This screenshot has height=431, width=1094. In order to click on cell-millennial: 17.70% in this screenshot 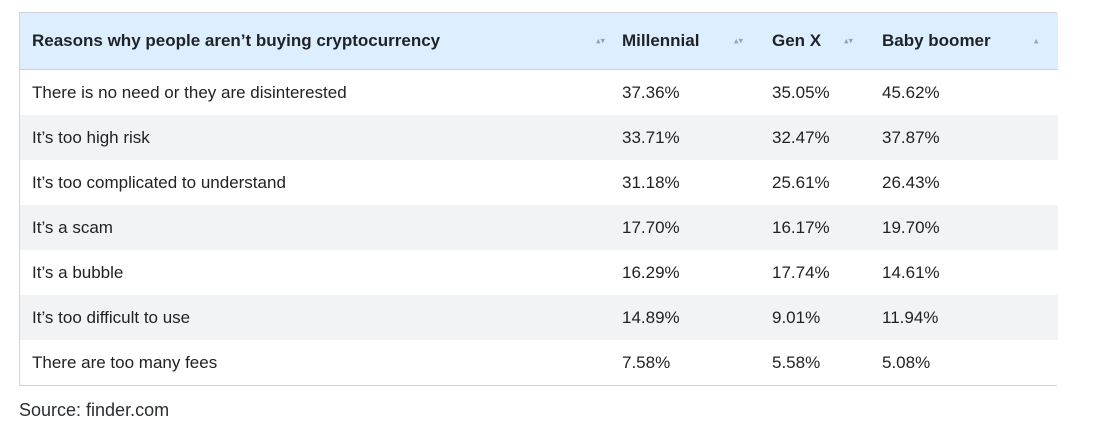, I will do `click(685, 227)`.